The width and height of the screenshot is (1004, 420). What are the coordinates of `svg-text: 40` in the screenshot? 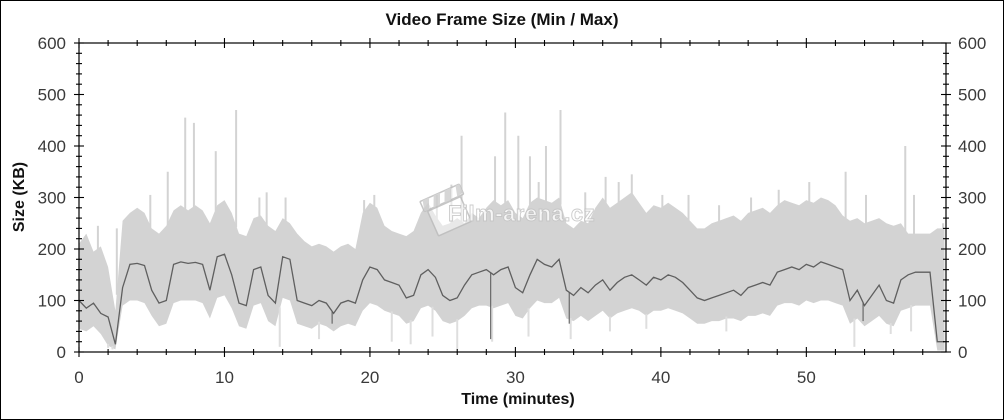 It's located at (660, 377).